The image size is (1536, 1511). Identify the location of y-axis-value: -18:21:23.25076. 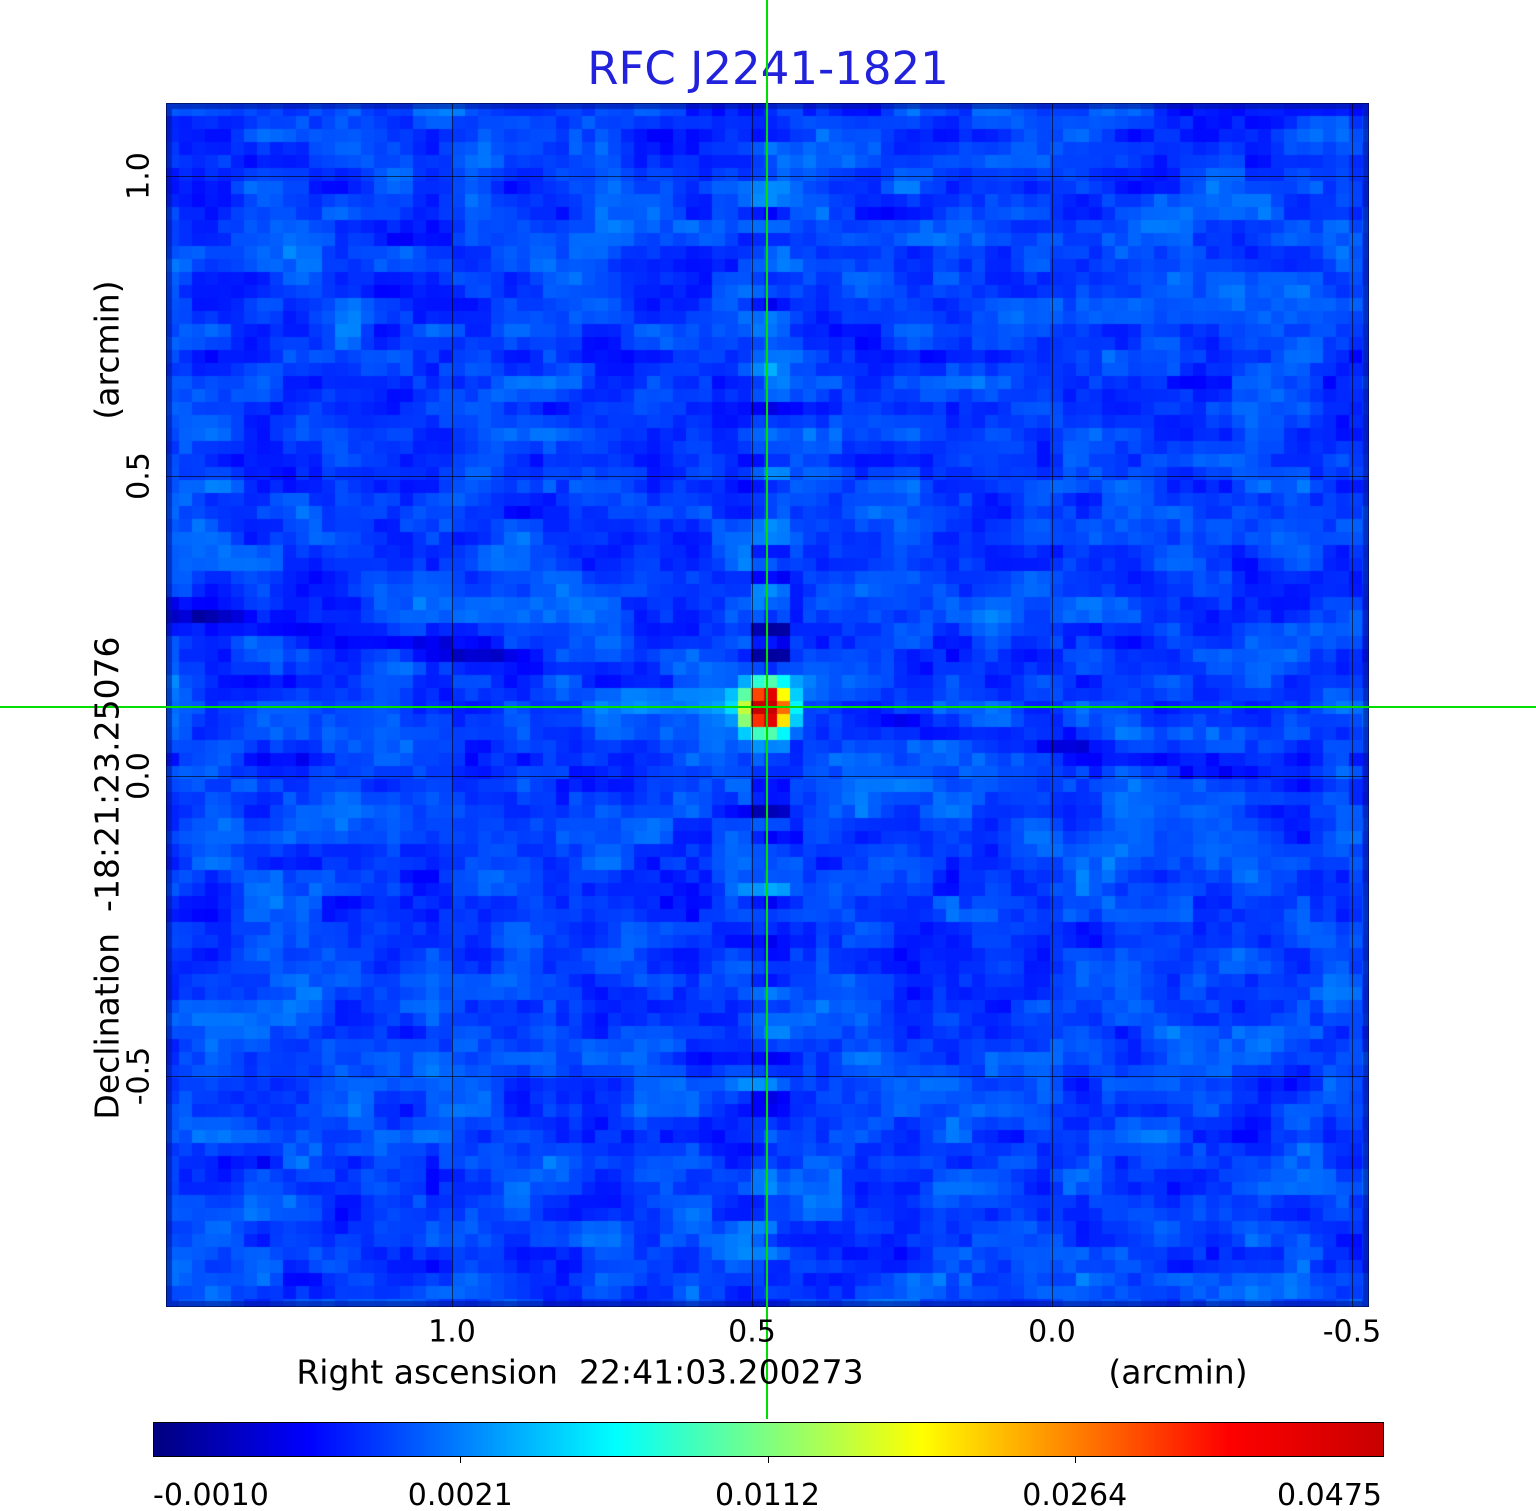
(107, 774).